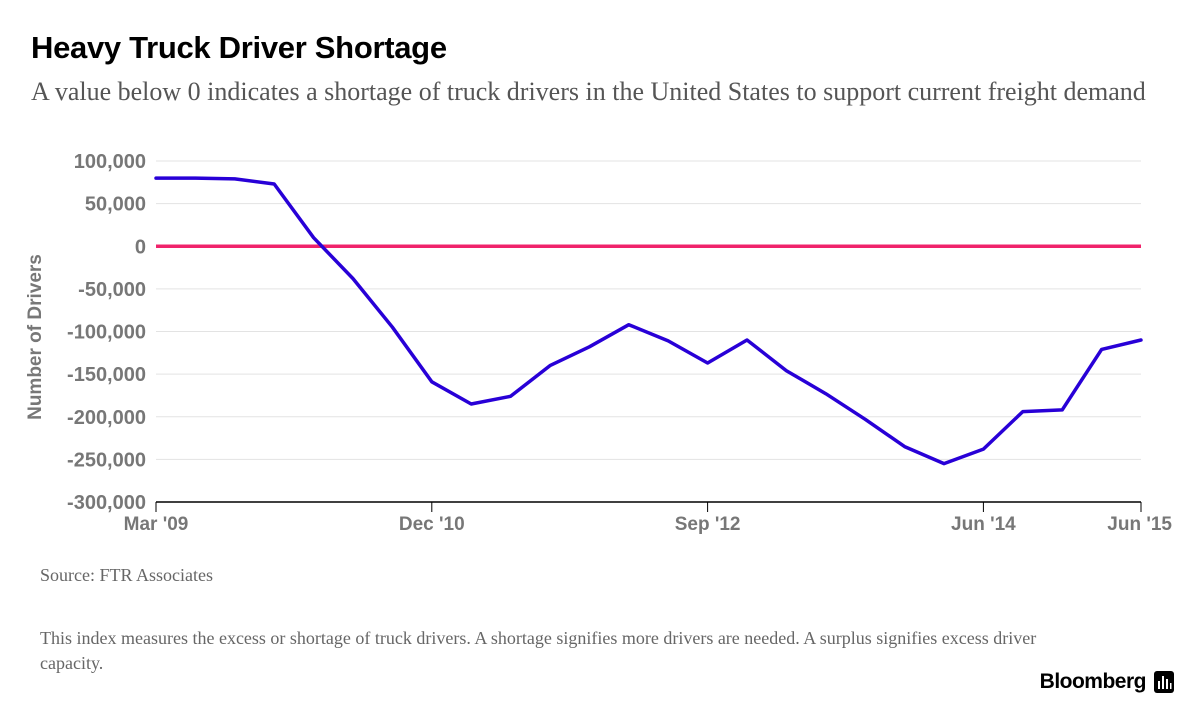 This screenshot has width=1200, height=720. I want to click on x-tick-label: Sep '12, so click(708, 524).